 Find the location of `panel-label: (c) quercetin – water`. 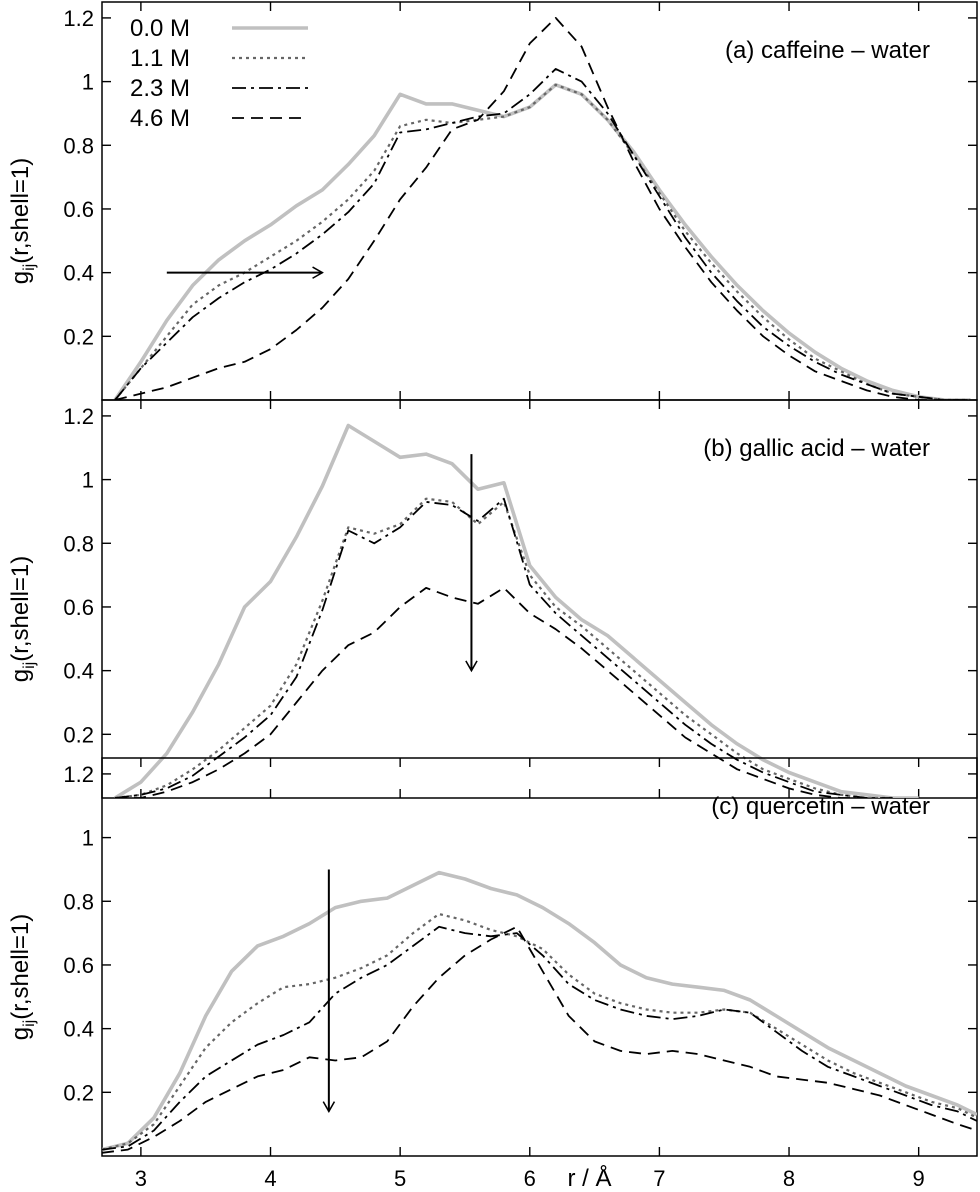

panel-label: (c) quercetin – water is located at coordinates (820, 806).